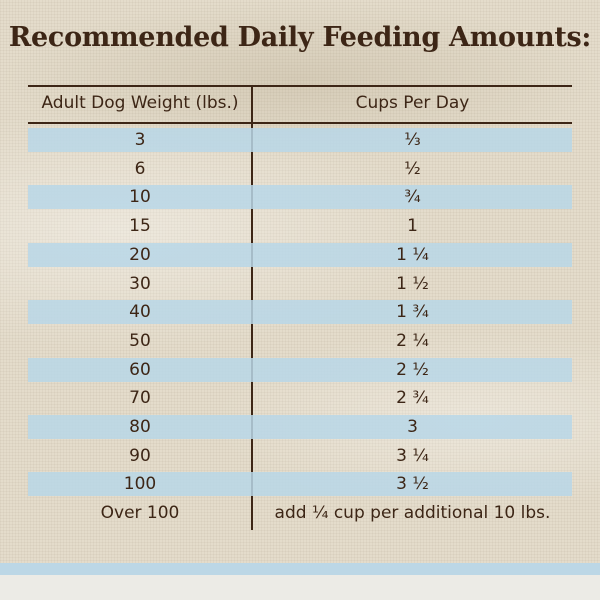 The image size is (600, 600). Describe the element at coordinates (412, 312) in the screenshot. I see `table-cell: 1 ¾` at that location.